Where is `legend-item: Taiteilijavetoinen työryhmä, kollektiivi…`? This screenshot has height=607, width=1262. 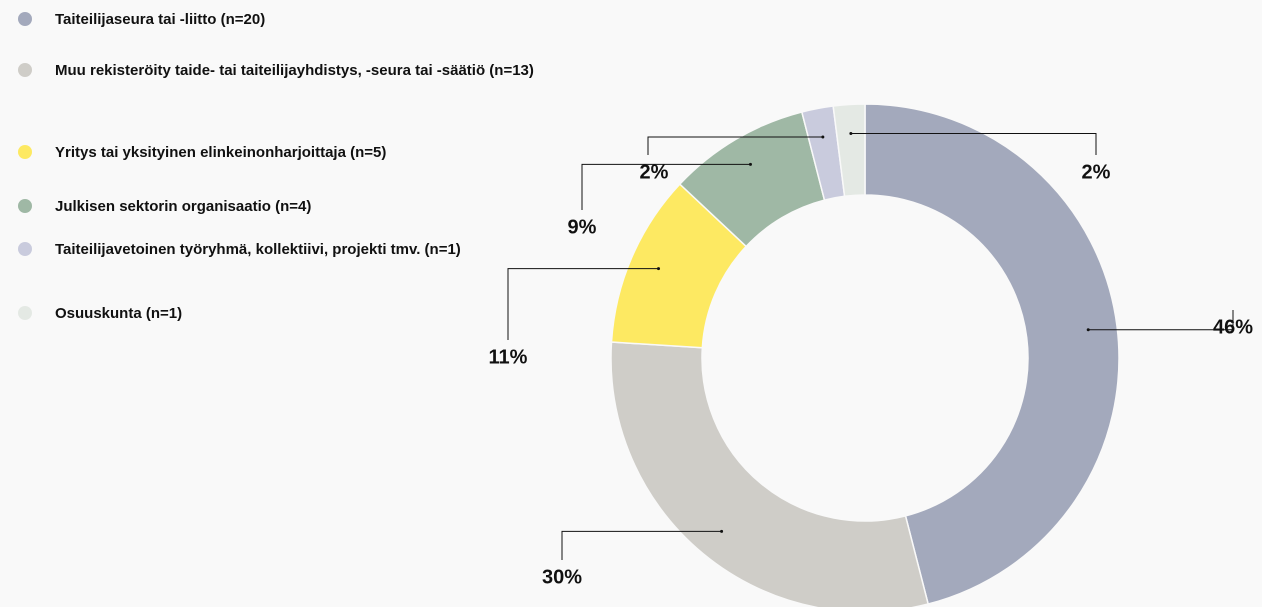
legend-item: Taiteilijavetoinen työryhmä, kollektiivi… is located at coordinates (239, 250).